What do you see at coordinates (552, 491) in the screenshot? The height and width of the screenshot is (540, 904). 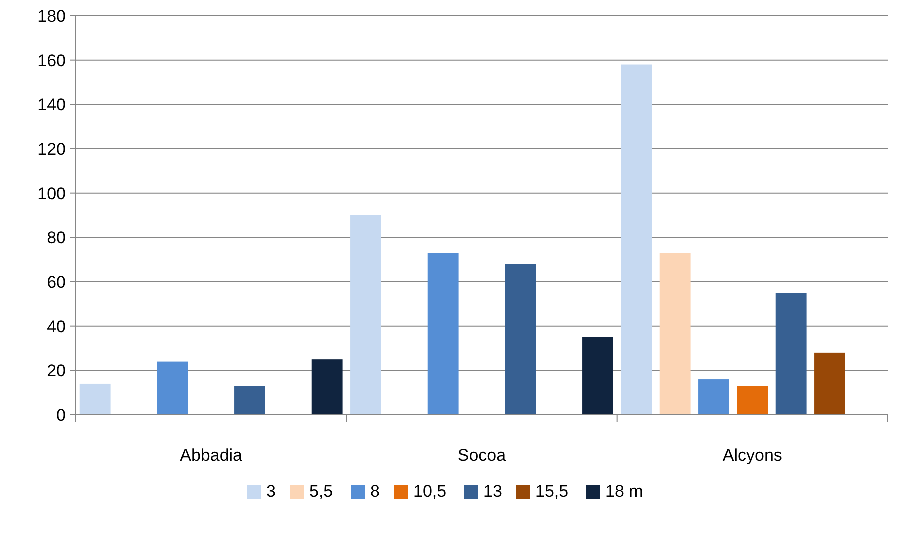 I see `legend-label: 15,5` at bounding box center [552, 491].